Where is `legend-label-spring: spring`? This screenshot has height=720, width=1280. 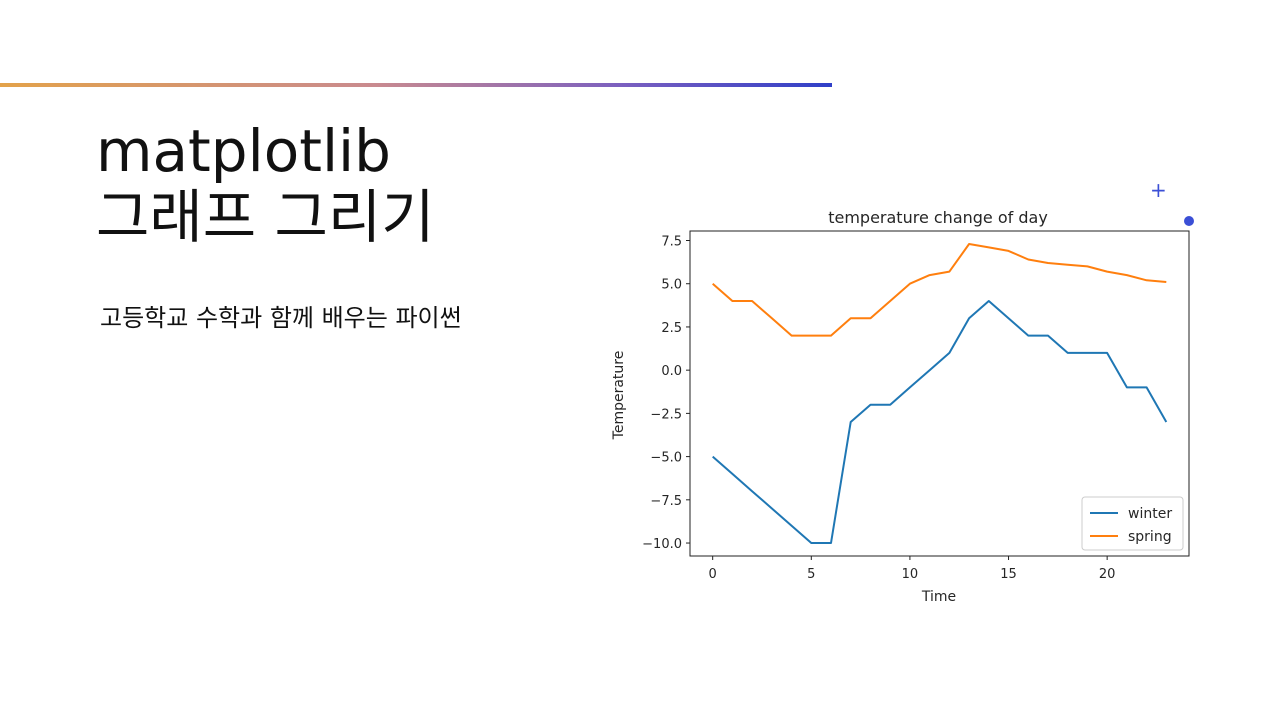
legend-label-spring: spring is located at coordinates (1150, 537).